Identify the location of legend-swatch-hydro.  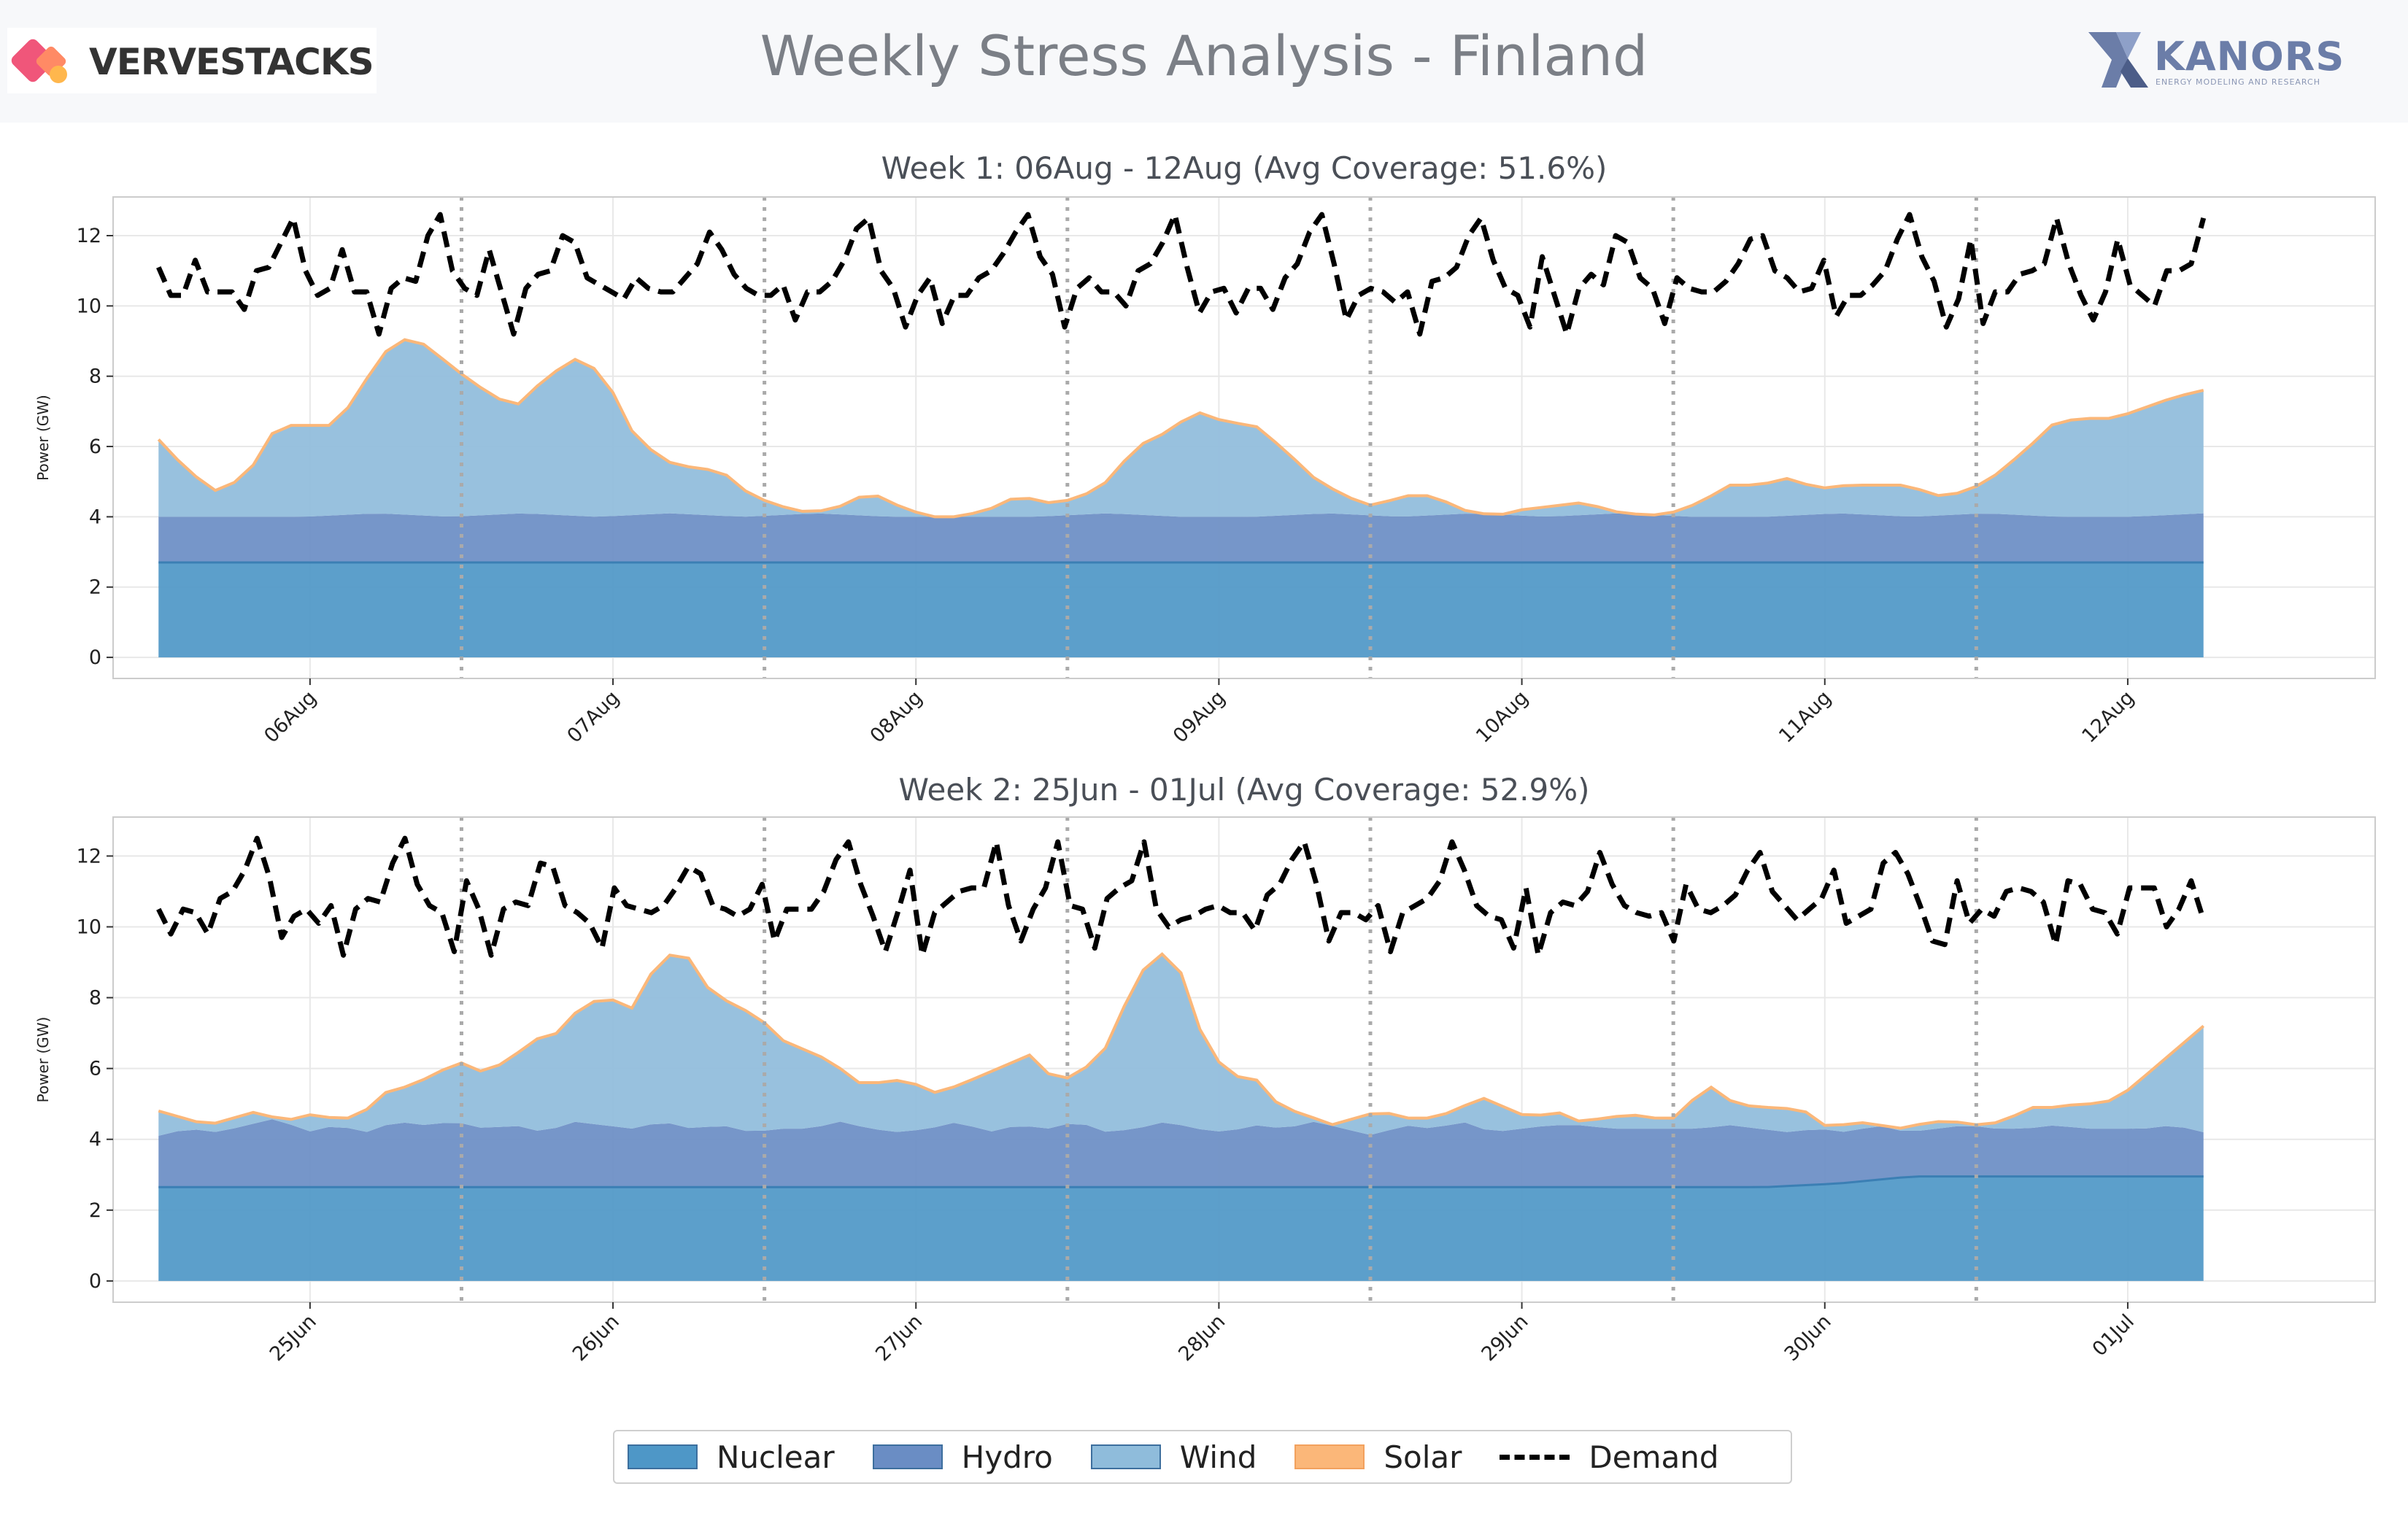
(908, 1457).